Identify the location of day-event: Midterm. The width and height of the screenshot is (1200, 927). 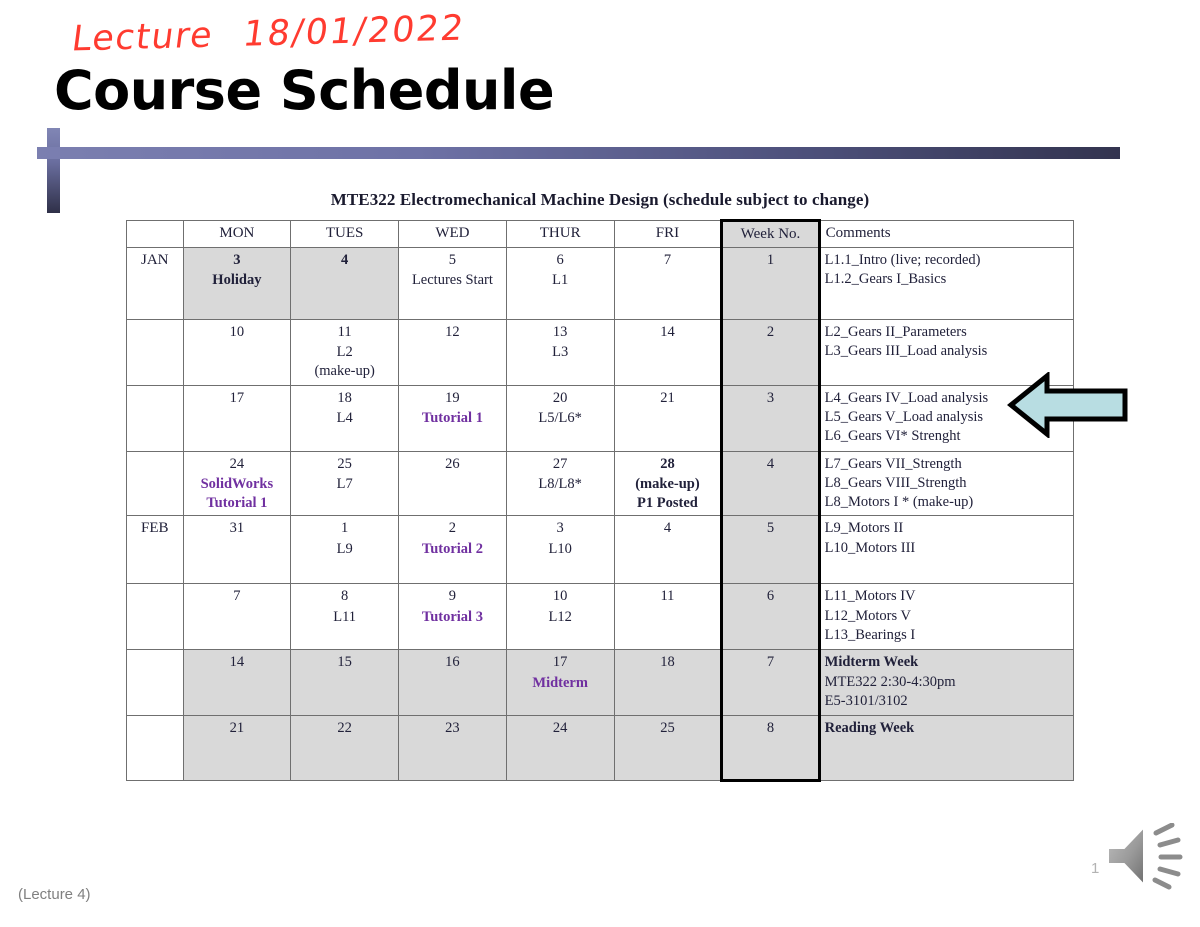
(560, 682).